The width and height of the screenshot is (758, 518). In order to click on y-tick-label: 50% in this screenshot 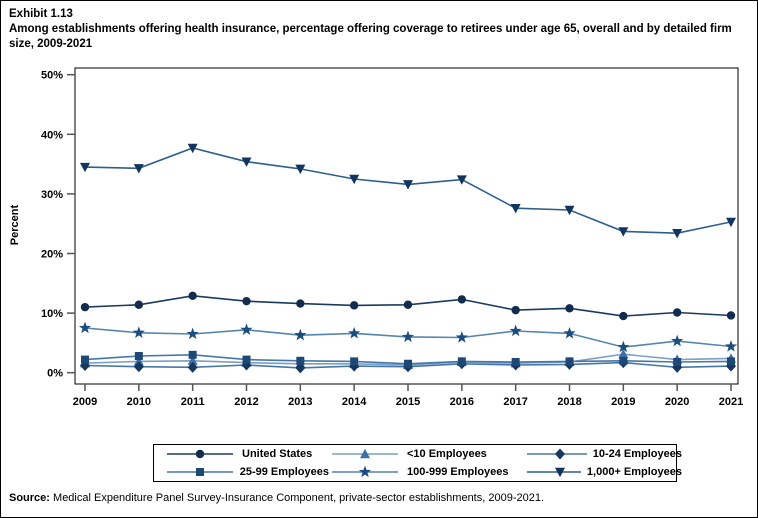, I will do `click(52, 76)`.